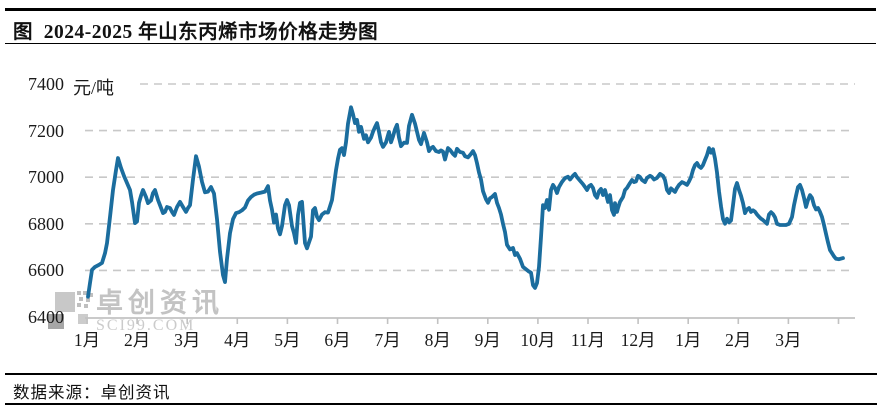  Describe the element at coordinates (287, 340) in the screenshot. I see `x-tick-label: 5月` at that location.